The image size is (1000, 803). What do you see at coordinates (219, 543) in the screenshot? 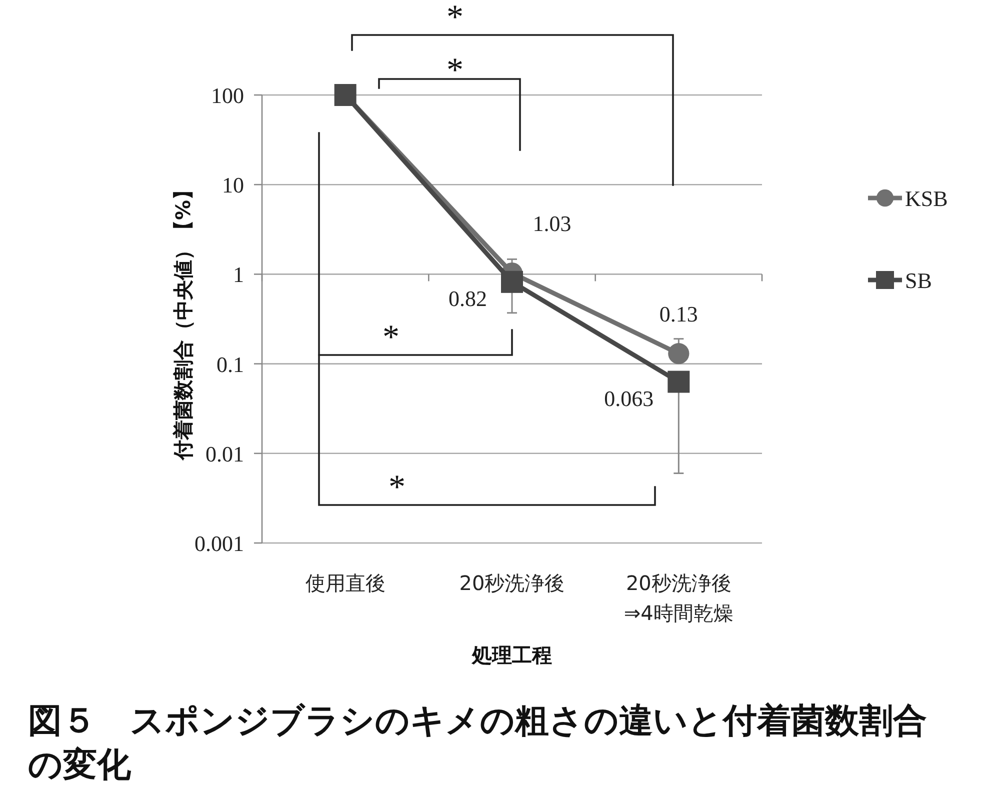
I see `y-tick-label: 0.001` at bounding box center [219, 543].